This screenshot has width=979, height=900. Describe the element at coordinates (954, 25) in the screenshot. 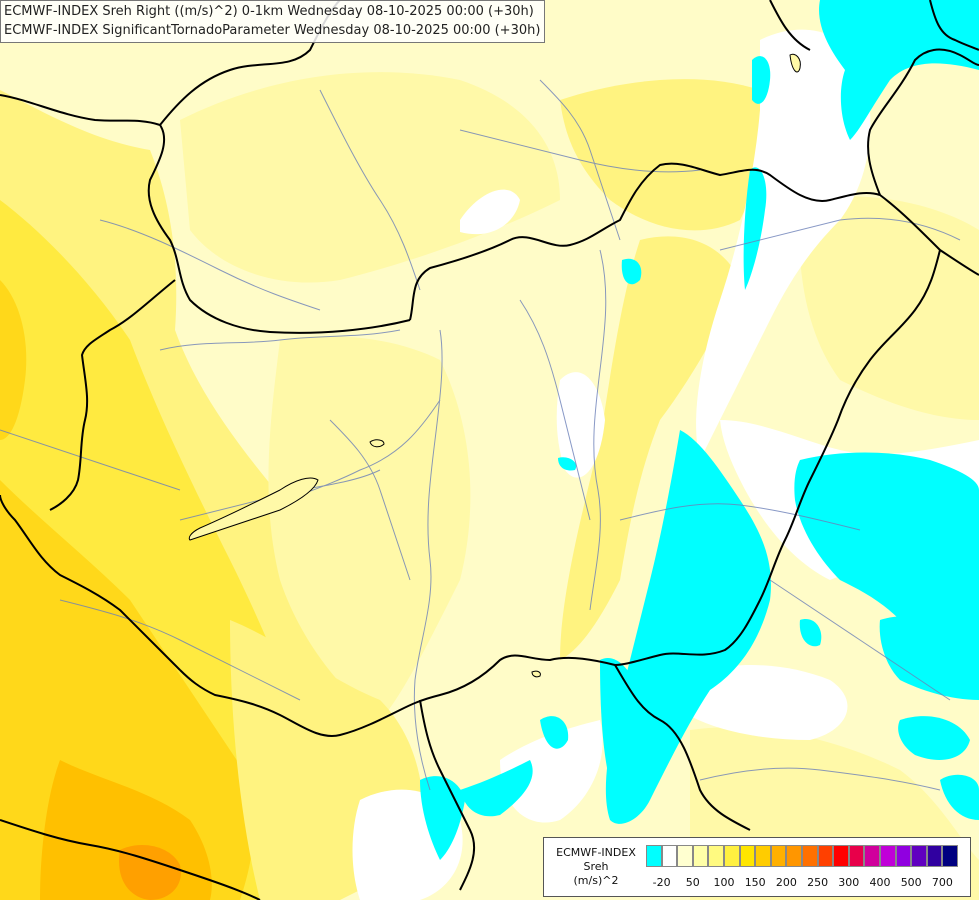

I see `border-north-east-top` at that location.